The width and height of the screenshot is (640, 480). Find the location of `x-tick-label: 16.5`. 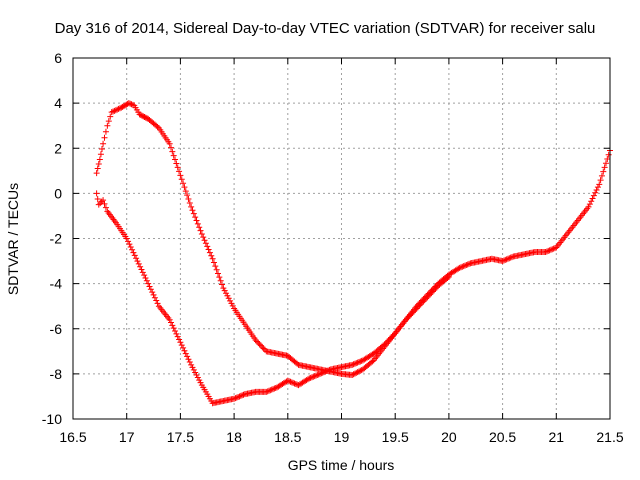

x-tick-label: 16.5 is located at coordinates (72, 437).